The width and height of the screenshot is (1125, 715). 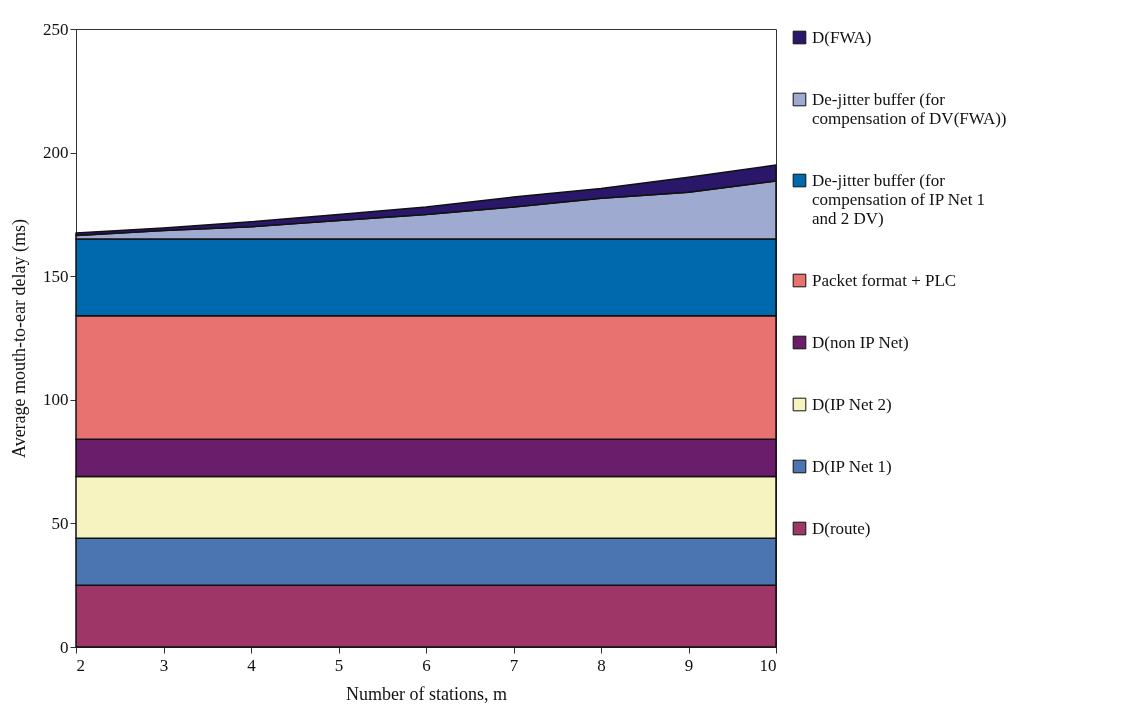 I want to click on legend-label: De-jitter buffer (for compensation of IP Net 1 and 2 DV), so click(x=899, y=199).